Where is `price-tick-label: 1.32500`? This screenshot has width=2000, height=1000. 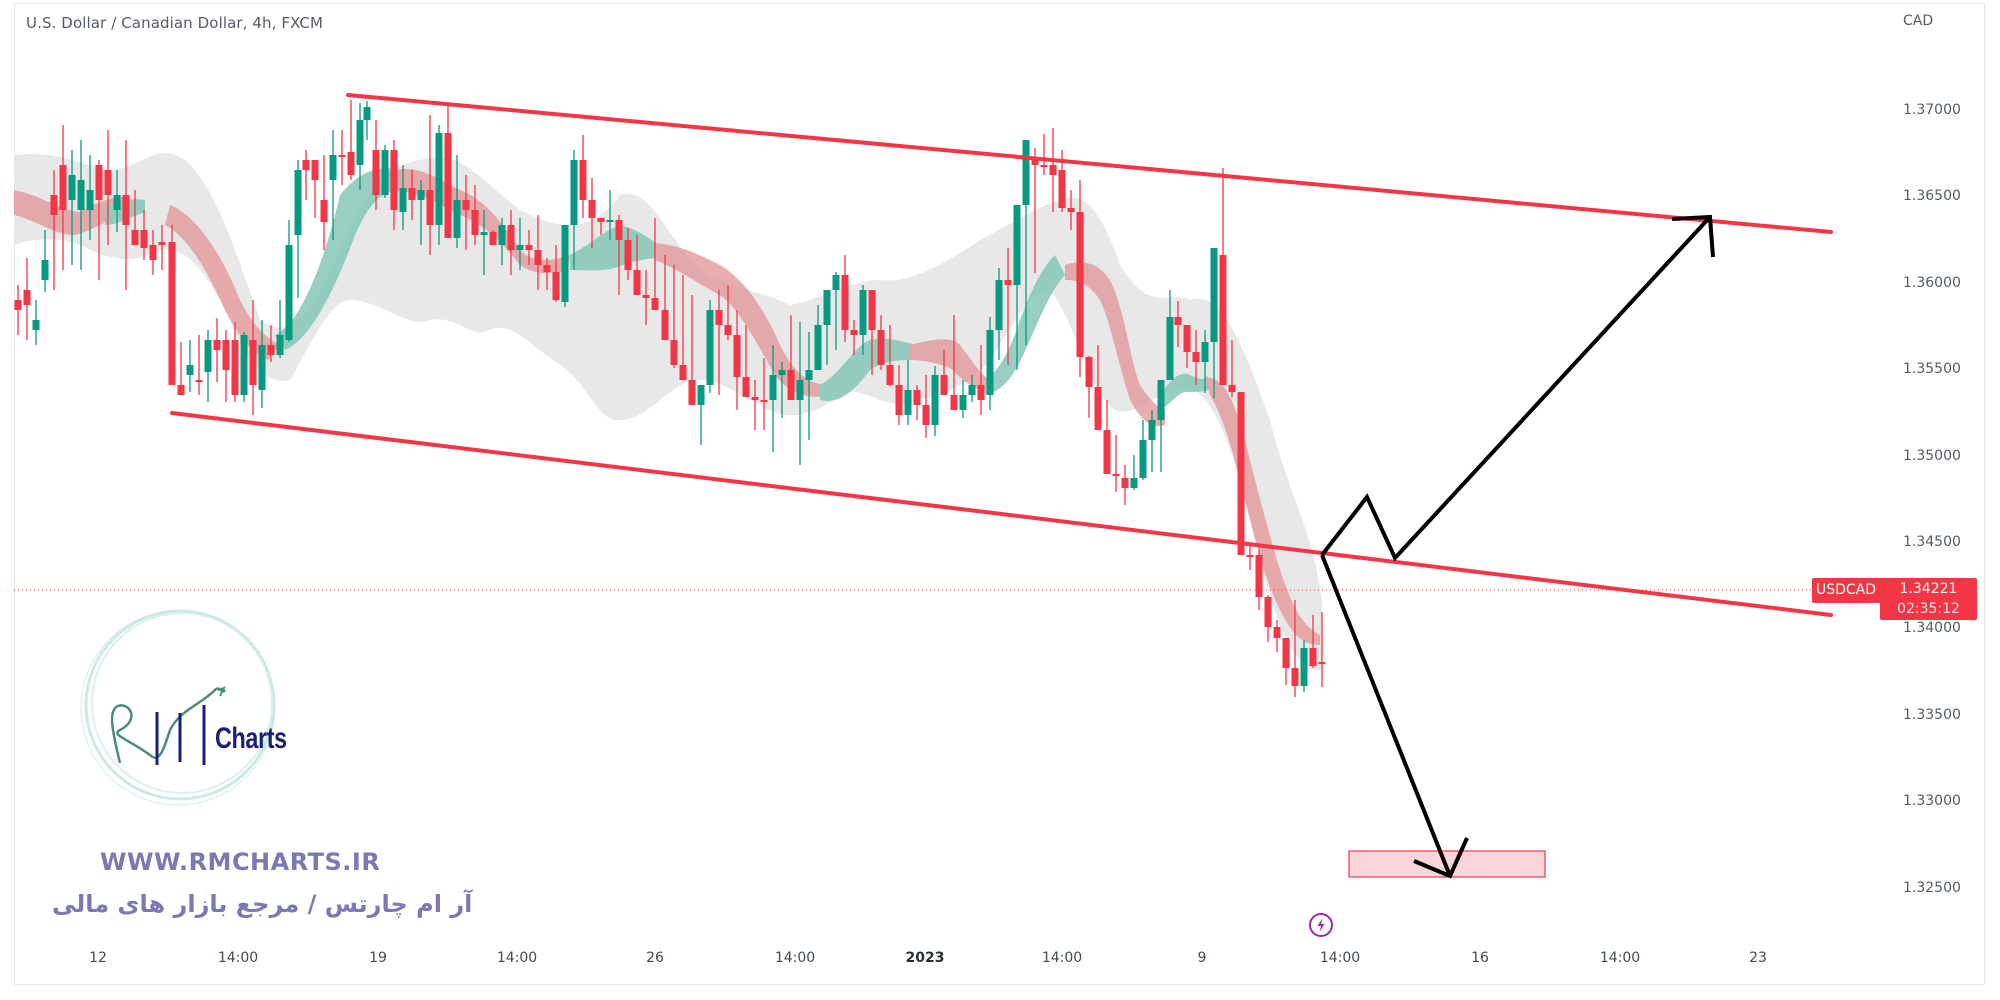 price-tick-label: 1.32500 is located at coordinates (1932, 888).